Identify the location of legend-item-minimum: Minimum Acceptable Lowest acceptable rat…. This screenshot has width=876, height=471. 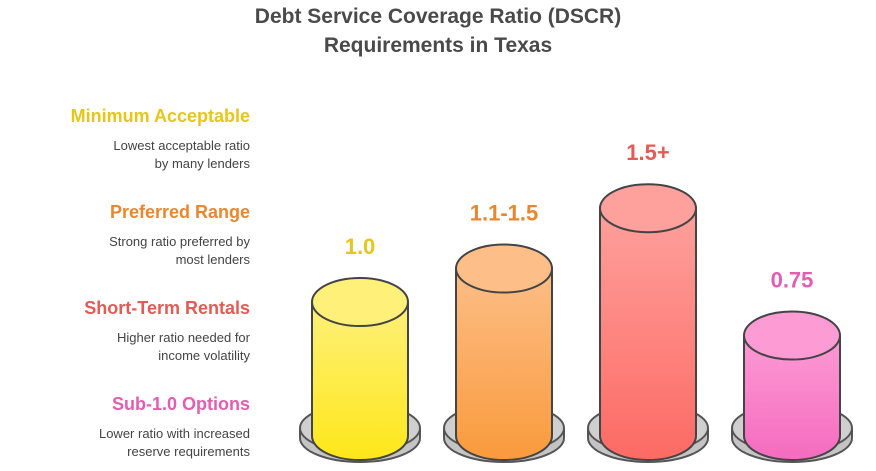
(125, 139).